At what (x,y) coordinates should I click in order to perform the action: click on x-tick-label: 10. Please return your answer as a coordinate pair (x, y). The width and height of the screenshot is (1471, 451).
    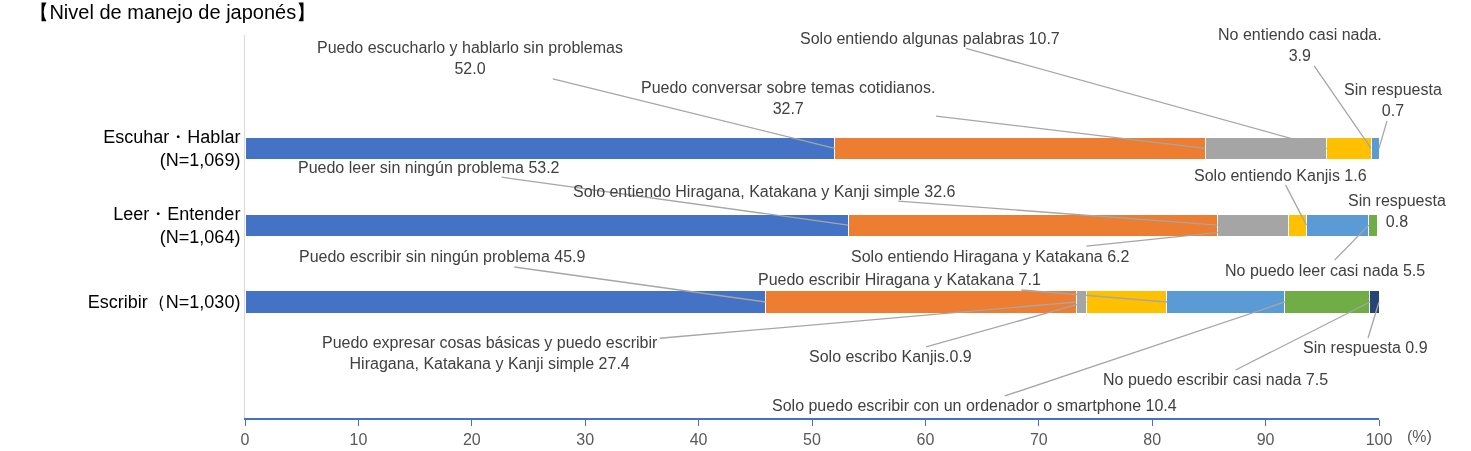
    Looking at the image, I should click on (358, 439).